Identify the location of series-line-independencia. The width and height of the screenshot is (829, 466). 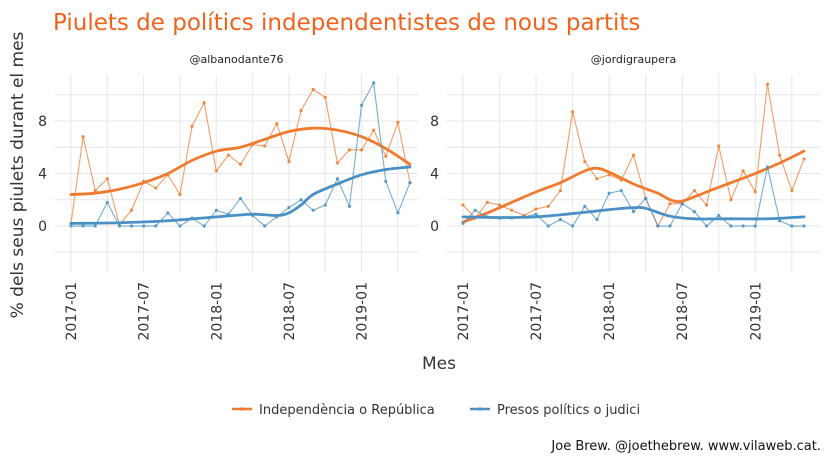
(240, 157).